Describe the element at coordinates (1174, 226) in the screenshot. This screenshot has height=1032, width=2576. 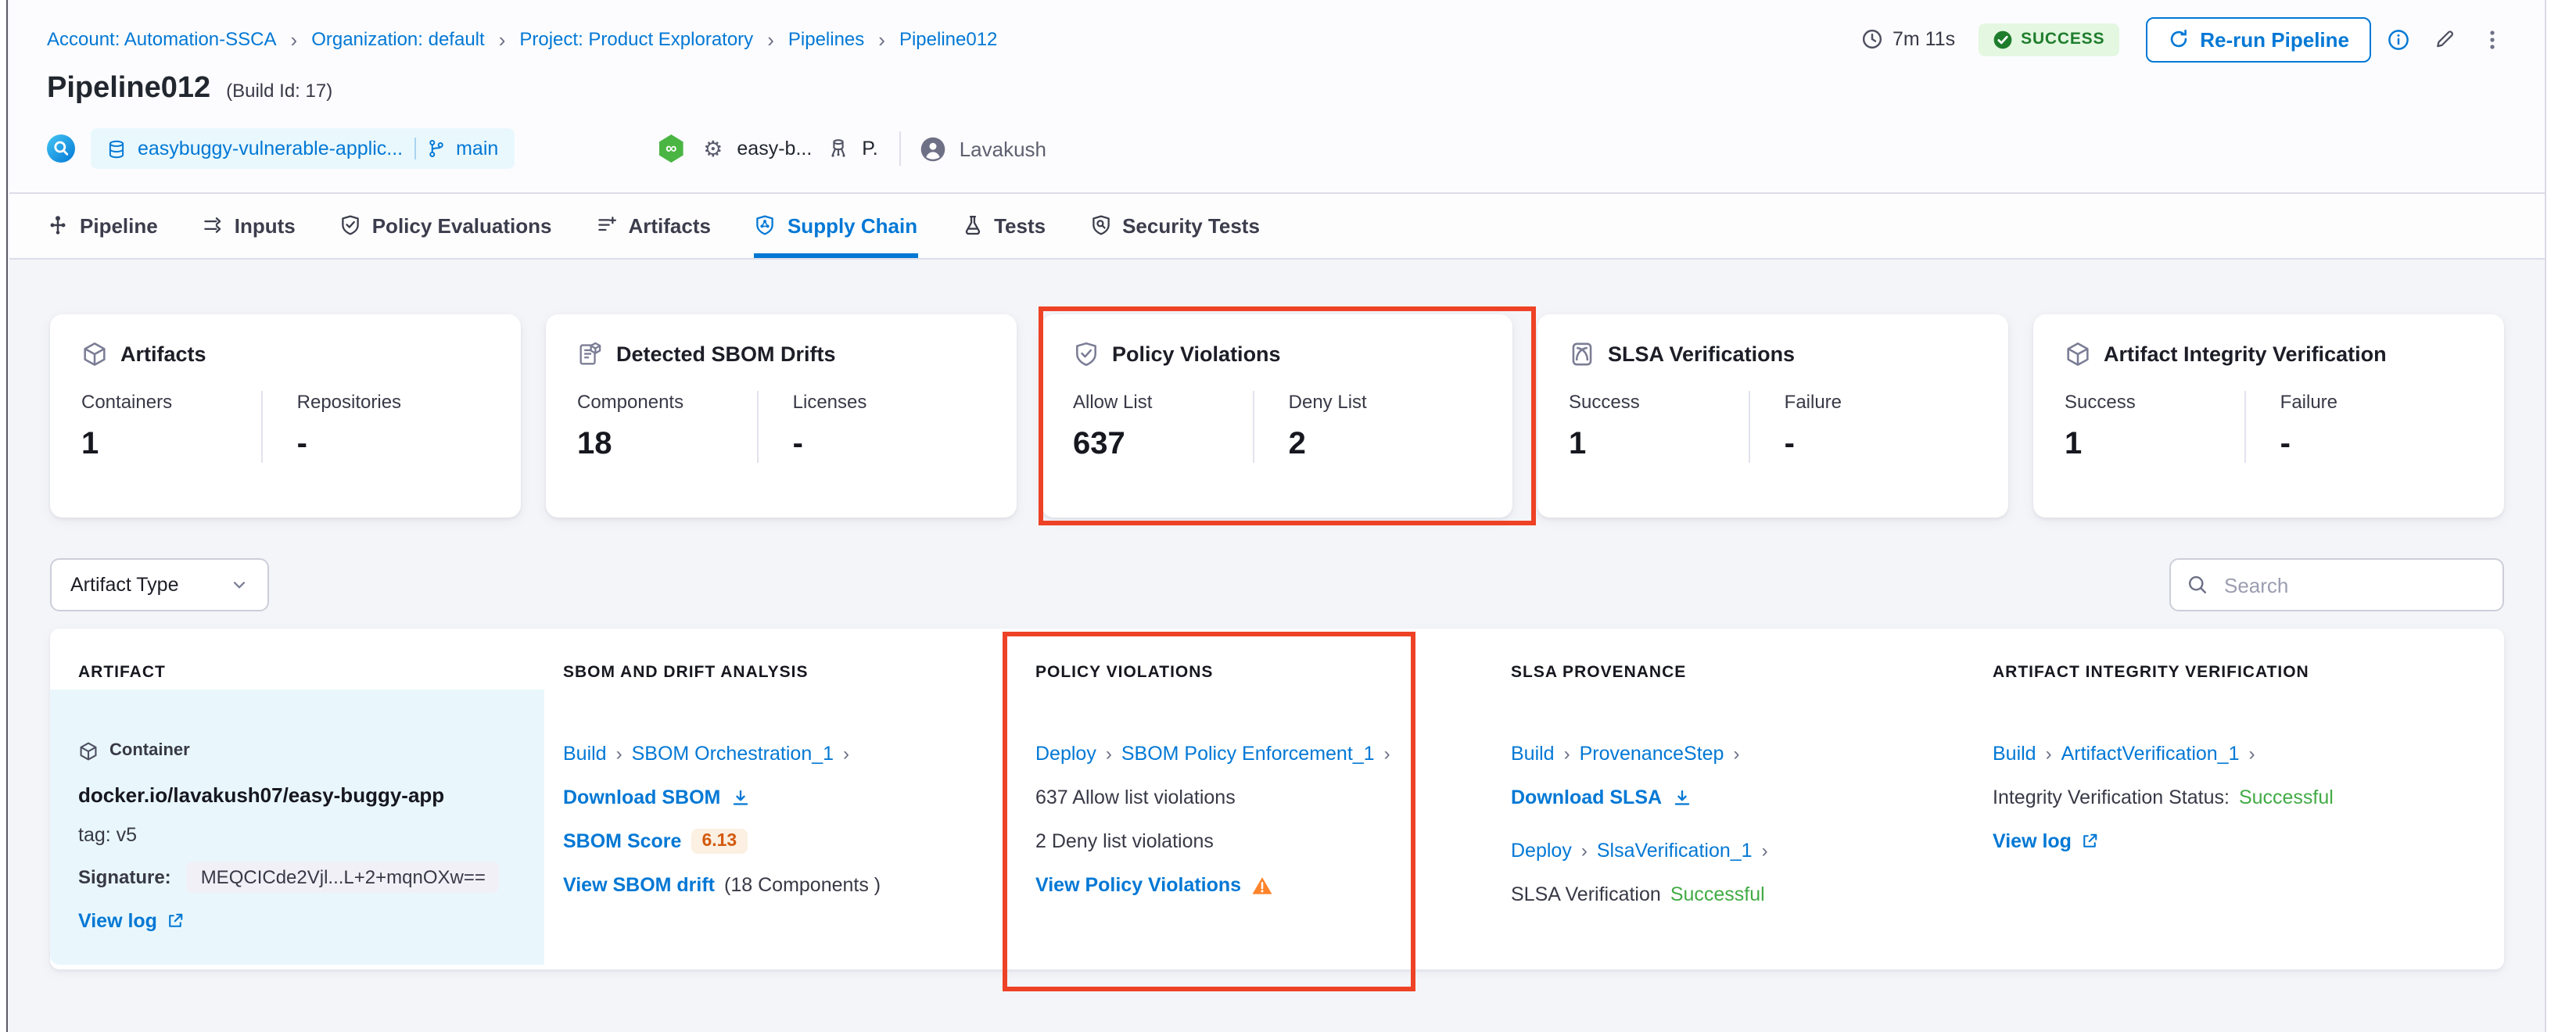
I see `tab-security-tests: Security Tests` at that location.